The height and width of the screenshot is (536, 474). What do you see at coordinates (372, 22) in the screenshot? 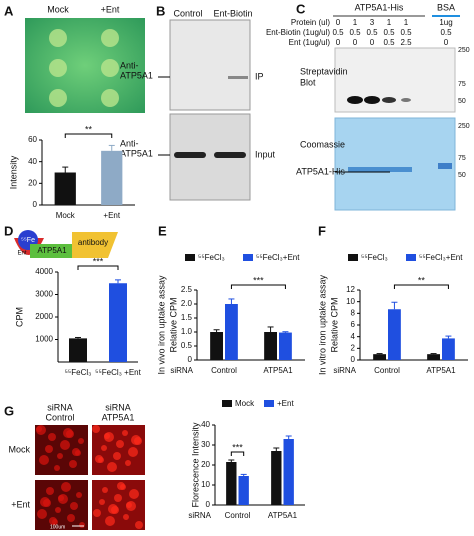
I see `cell: 3` at bounding box center [372, 22].